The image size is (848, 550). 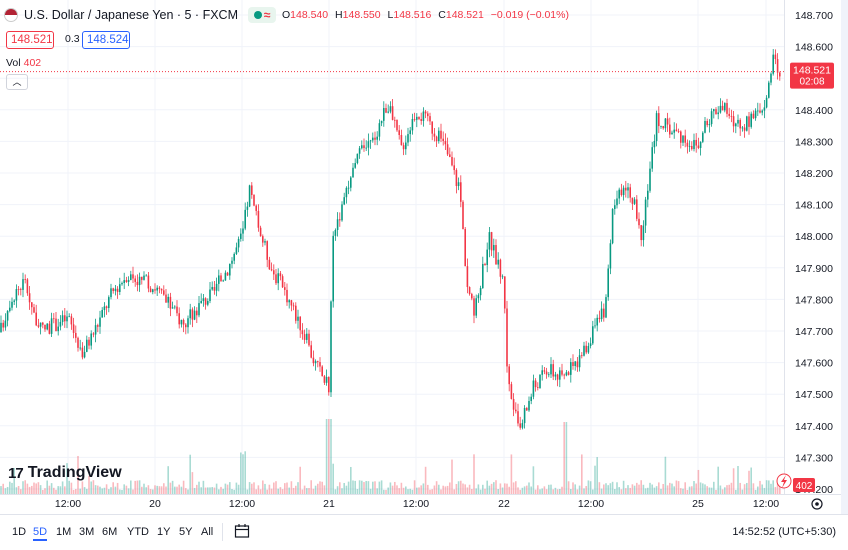 What do you see at coordinates (817, 504) in the screenshot?
I see `settings-gear-icon` at bounding box center [817, 504].